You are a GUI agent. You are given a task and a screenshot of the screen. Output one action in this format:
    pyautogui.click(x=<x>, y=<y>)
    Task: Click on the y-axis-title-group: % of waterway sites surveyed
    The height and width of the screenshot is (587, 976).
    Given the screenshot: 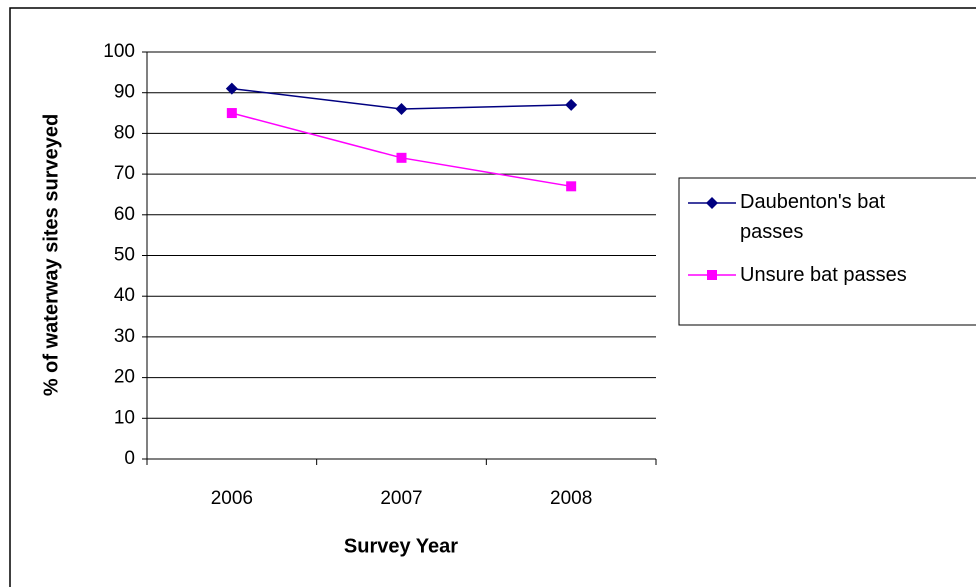 What is the action you would take?
    pyautogui.click(x=51, y=255)
    